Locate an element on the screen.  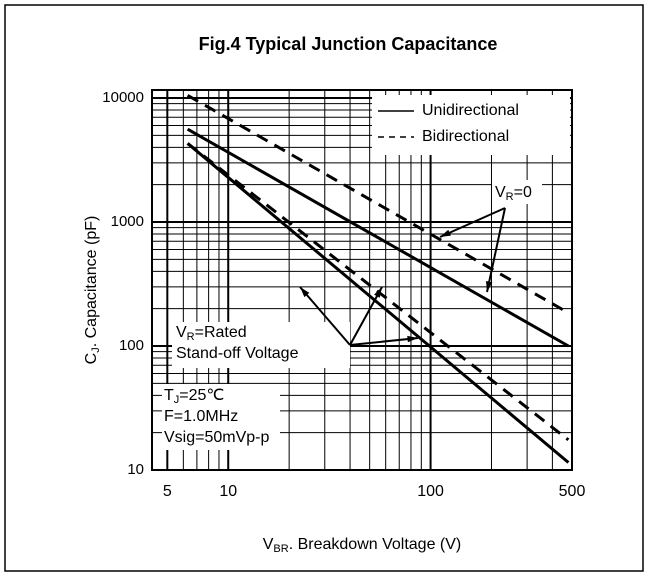
annotation: Stand-off Voltage is located at coordinates (237, 353).